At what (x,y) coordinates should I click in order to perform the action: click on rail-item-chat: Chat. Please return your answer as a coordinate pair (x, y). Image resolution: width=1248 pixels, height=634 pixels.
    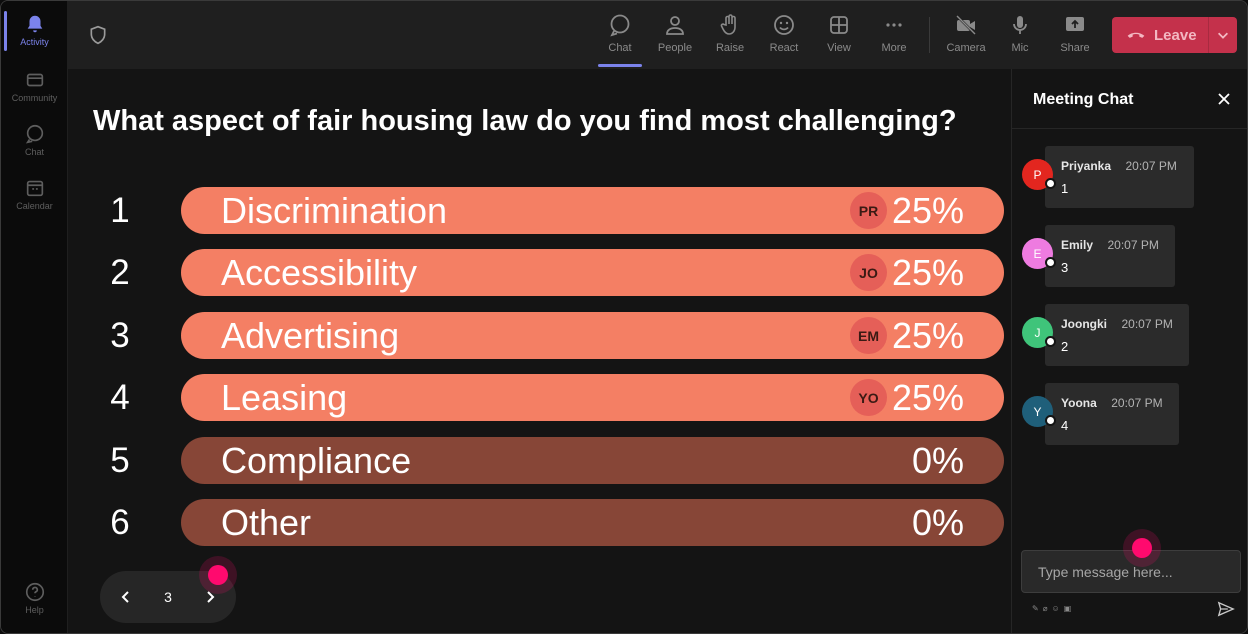
    Looking at the image, I should click on (34, 141).